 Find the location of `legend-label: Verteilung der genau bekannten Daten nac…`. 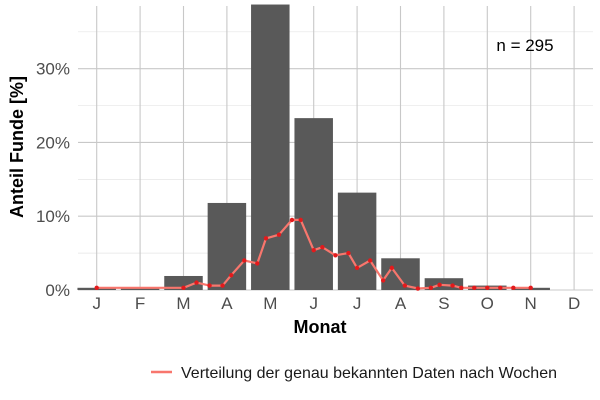

legend-label: Verteilung der genau bekannten Daten nac… is located at coordinates (369, 373).